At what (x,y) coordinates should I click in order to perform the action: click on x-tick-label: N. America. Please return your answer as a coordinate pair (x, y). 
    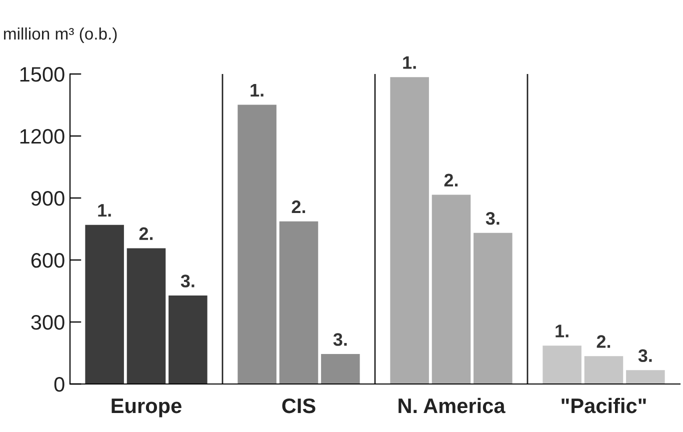
    Looking at the image, I should click on (452, 406).